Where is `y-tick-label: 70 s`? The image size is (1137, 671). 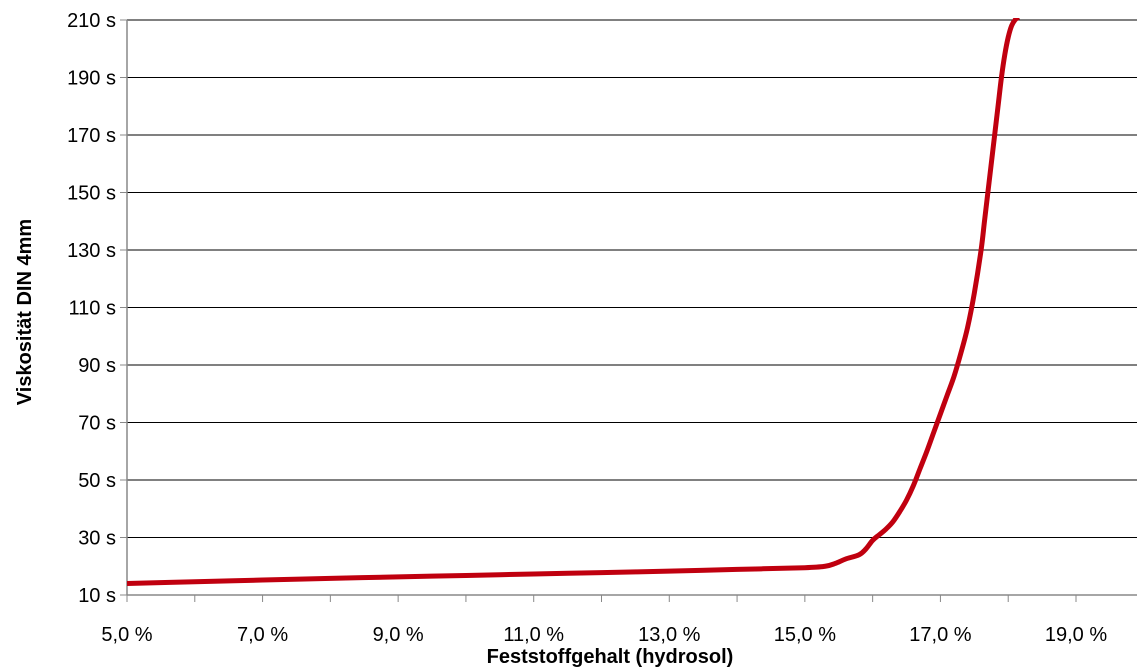 y-tick-label: 70 s is located at coordinates (97, 424).